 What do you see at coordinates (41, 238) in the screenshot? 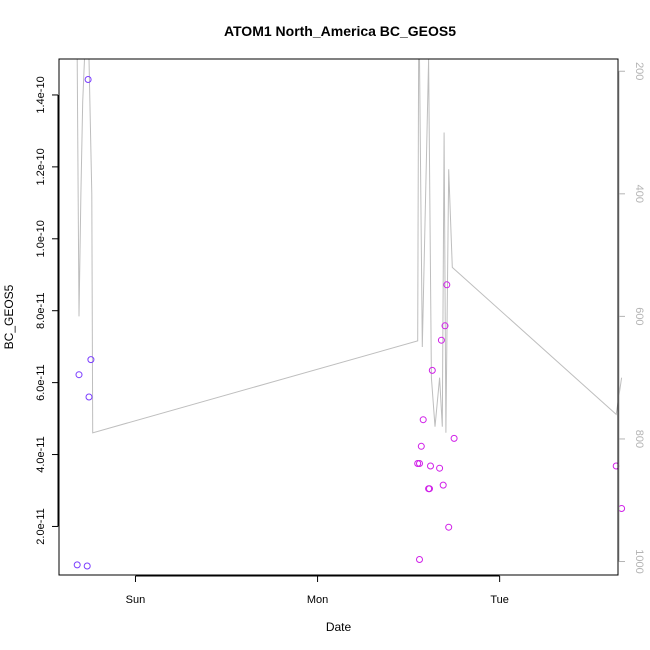
I see `y-left-tick-label-4: 1.0e-10` at bounding box center [41, 238].